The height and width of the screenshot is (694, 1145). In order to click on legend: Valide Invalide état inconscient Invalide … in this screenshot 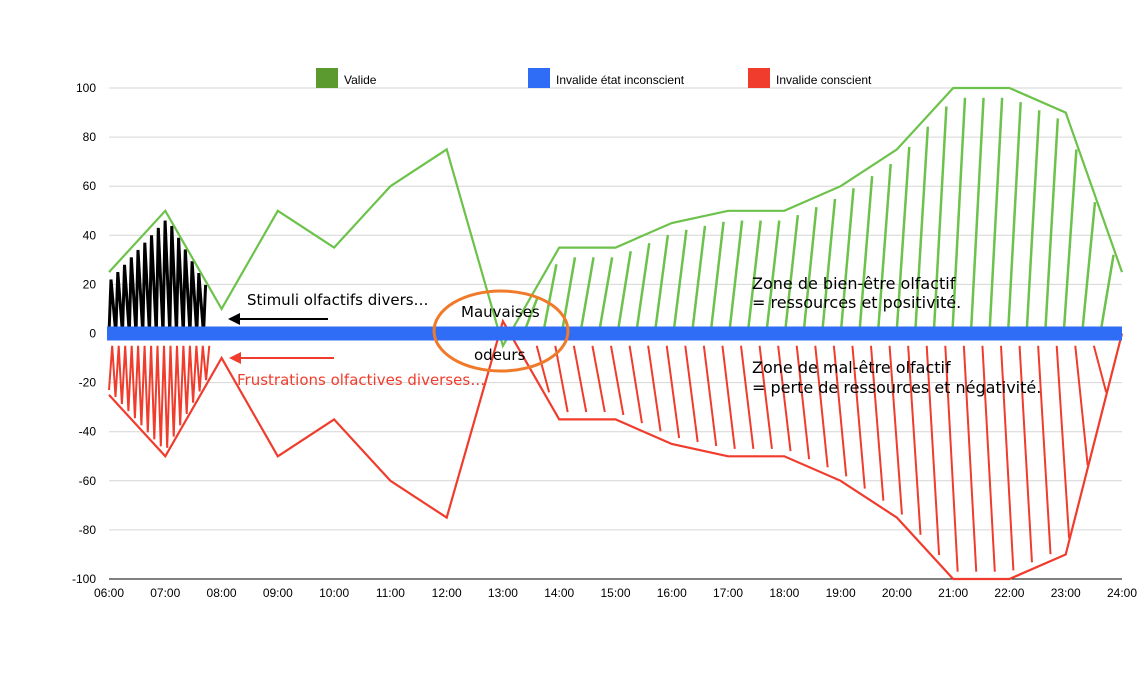, I will do `click(594, 78)`.